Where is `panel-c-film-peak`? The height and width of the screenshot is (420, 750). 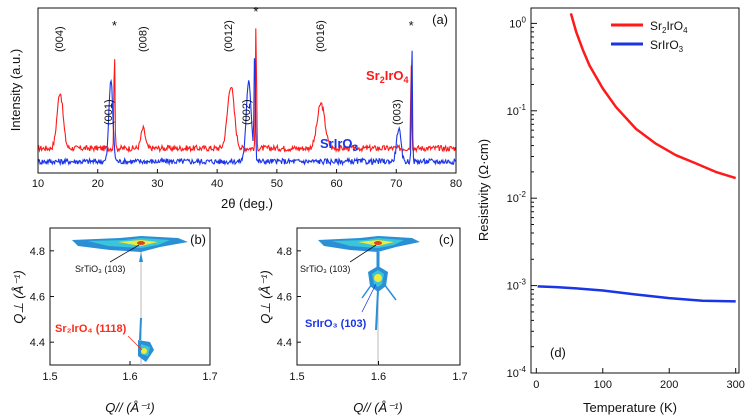
panel-c-film-peak is located at coordinates (379, 291).